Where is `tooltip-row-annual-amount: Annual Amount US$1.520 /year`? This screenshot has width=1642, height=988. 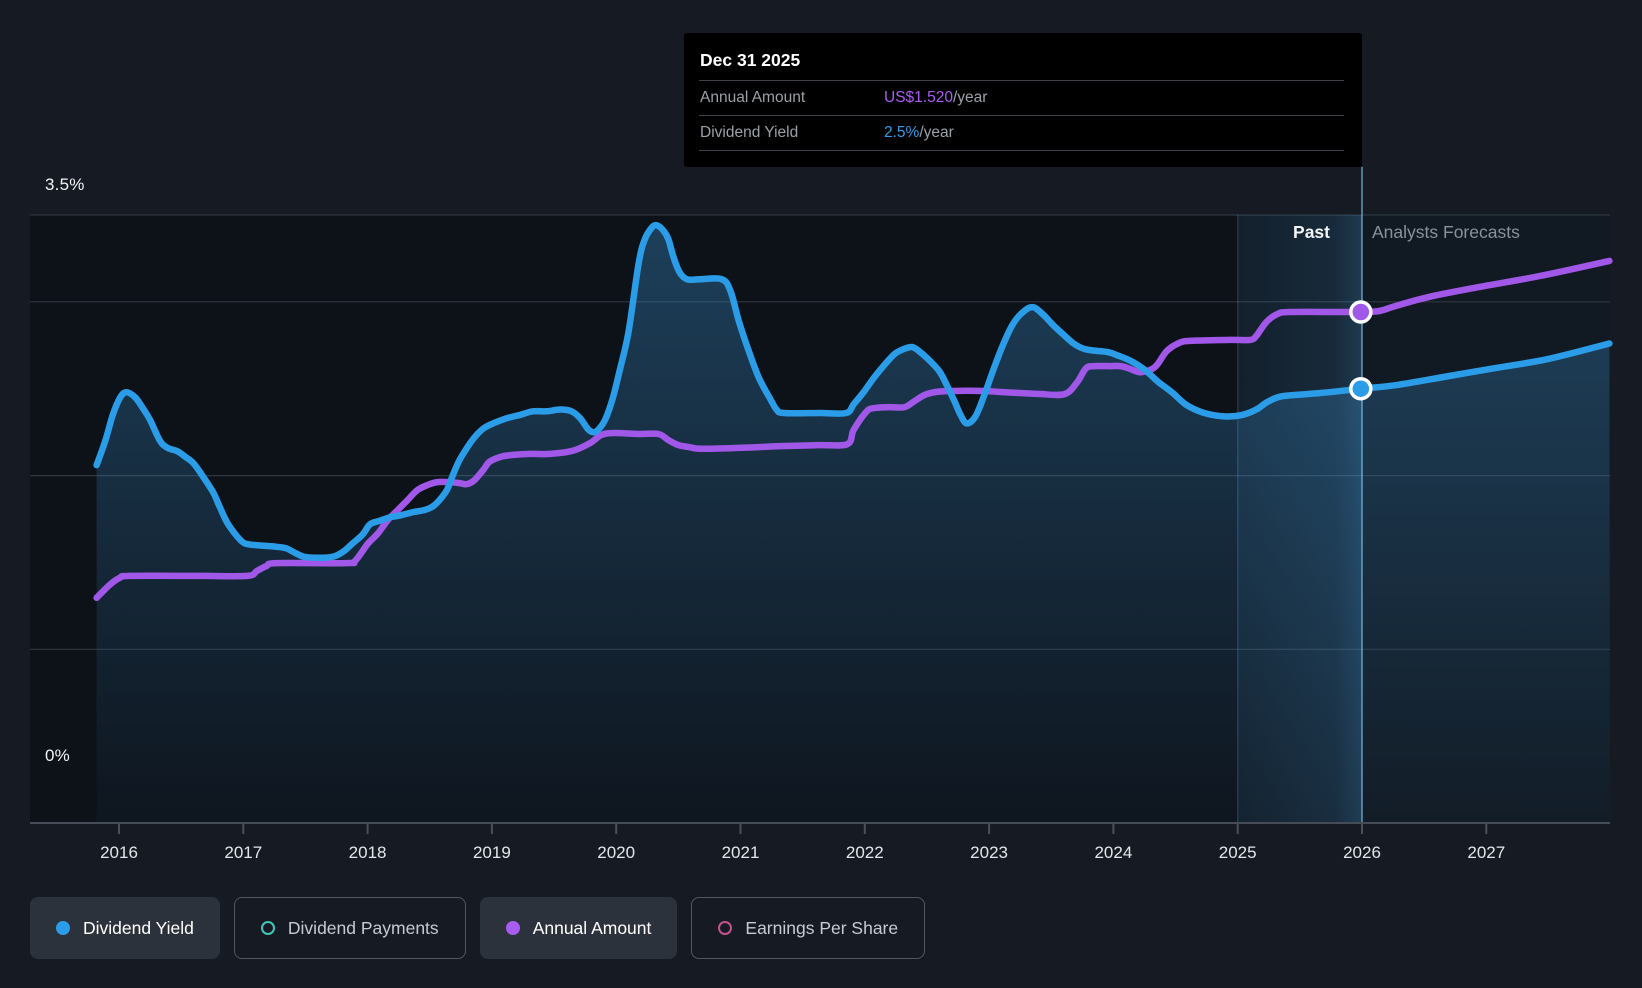 tooltip-row-annual-amount: Annual Amount US$1.520 /year is located at coordinates (1021, 97).